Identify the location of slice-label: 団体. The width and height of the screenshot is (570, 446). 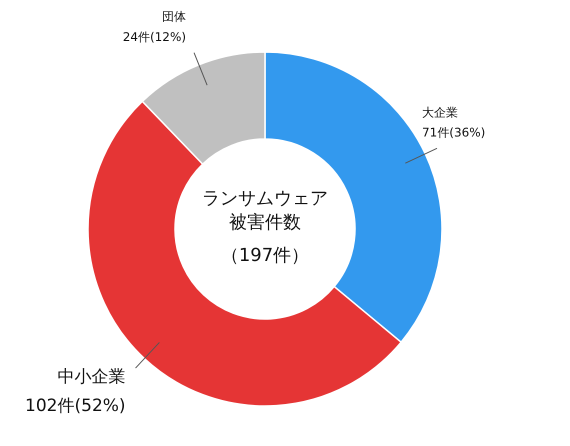
(174, 17).